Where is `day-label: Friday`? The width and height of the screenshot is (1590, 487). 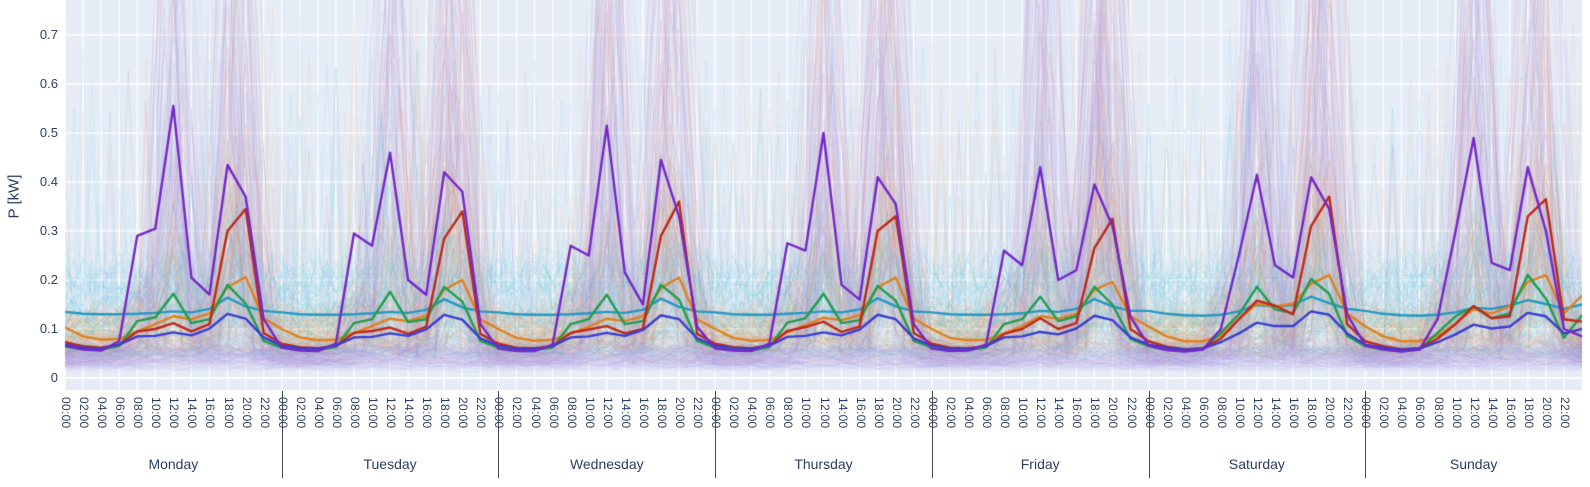 day-label: Friday is located at coordinates (1040, 464).